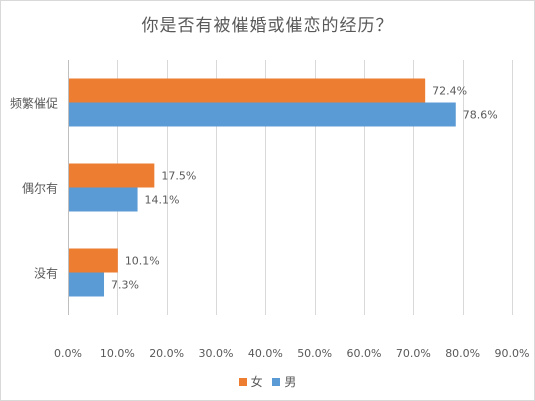 The image size is (535, 401). Describe the element at coordinates (267, 26) in the screenshot. I see `chart-title: 你是否有被催婚或催恋的经历？` at that location.